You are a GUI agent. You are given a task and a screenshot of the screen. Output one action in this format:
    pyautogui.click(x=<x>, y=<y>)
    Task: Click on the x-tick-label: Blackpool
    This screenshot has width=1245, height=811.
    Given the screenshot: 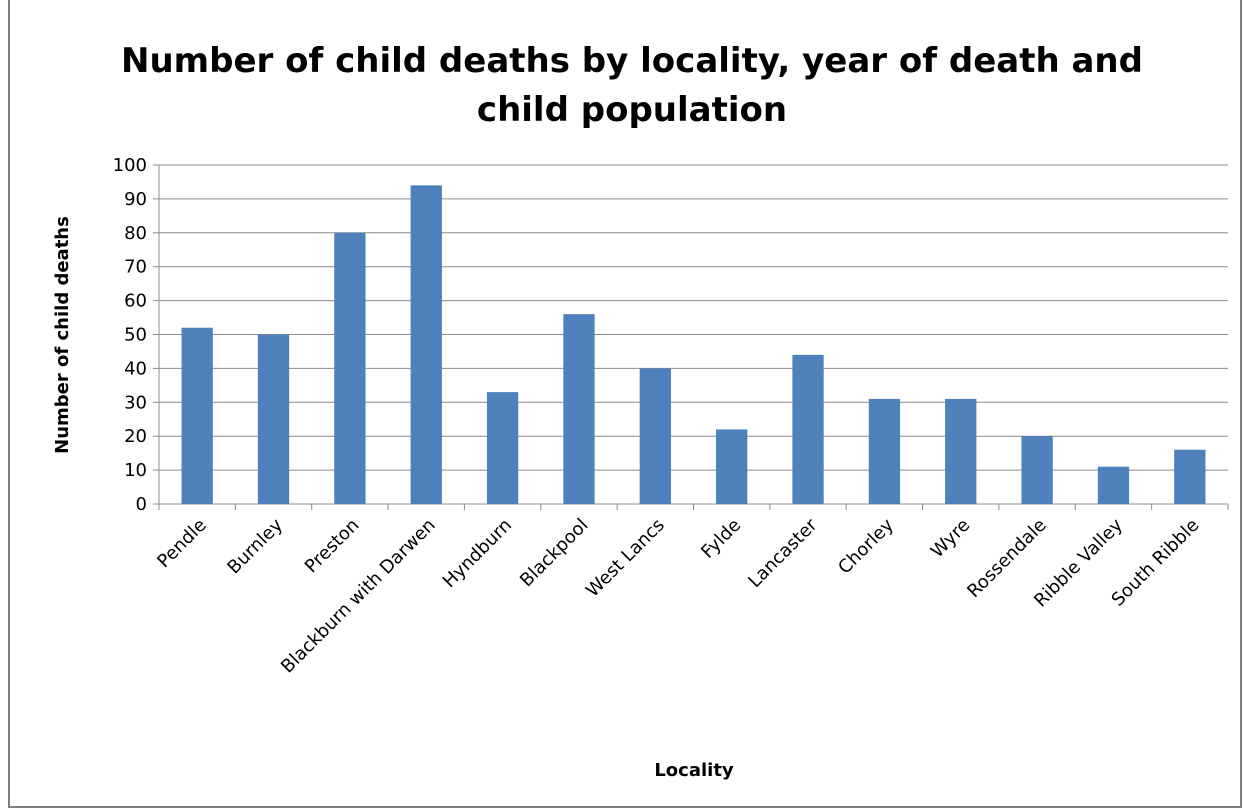 What is the action you would take?
    pyautogui.click(x=554, y=553)
    